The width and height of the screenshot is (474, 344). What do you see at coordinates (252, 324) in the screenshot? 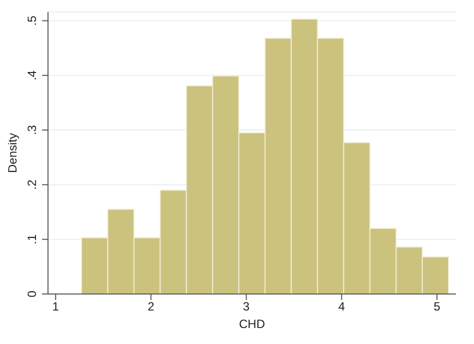
I see `x-axis-title: CHD` at bounding box center [252, 324].